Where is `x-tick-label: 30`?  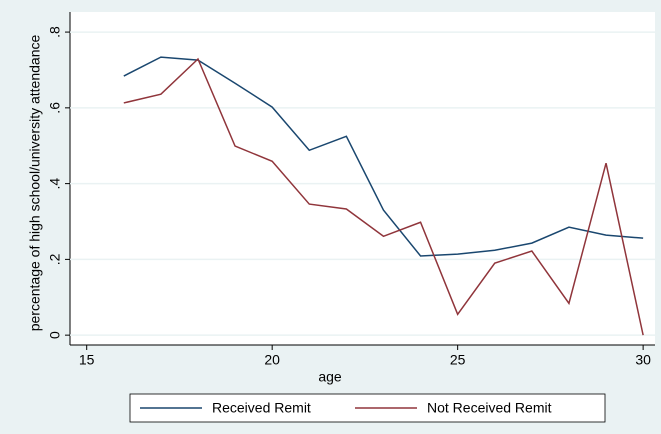 x-tick-label: 30 is located at coordinates (643, 360).